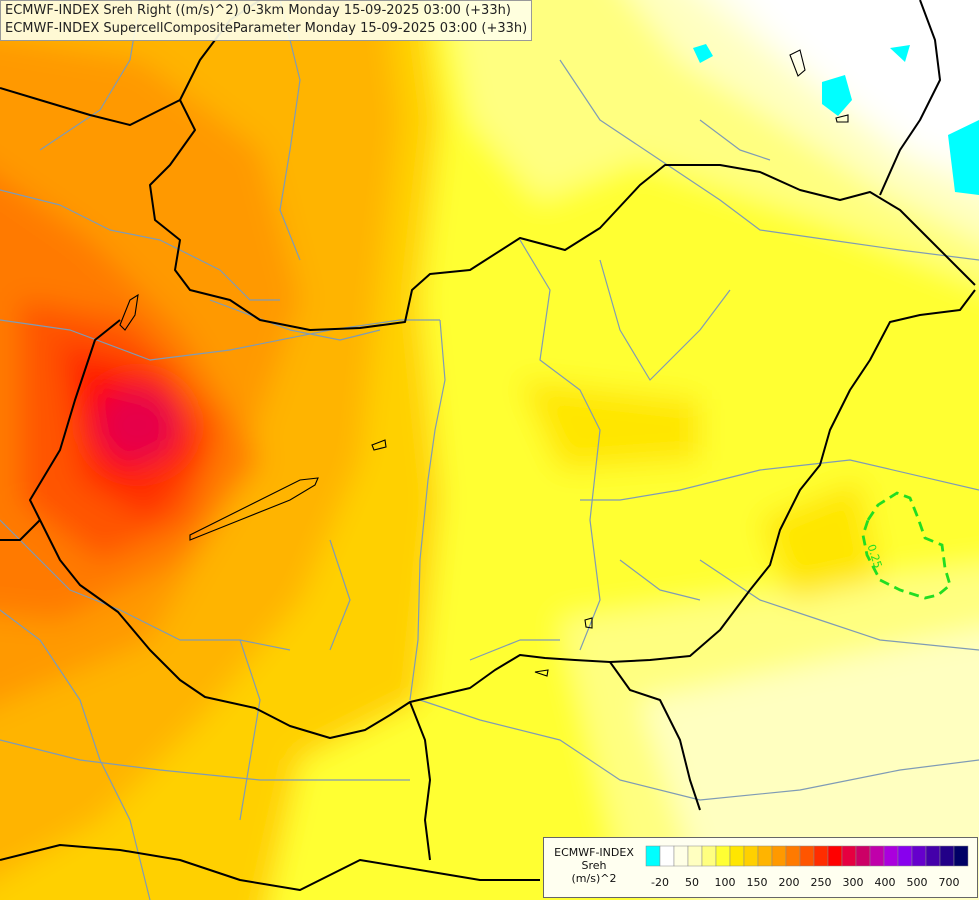 The width and height of the screenshot is (979, 900). I want to click on legend-tick-label: 700, so click(949, 882).